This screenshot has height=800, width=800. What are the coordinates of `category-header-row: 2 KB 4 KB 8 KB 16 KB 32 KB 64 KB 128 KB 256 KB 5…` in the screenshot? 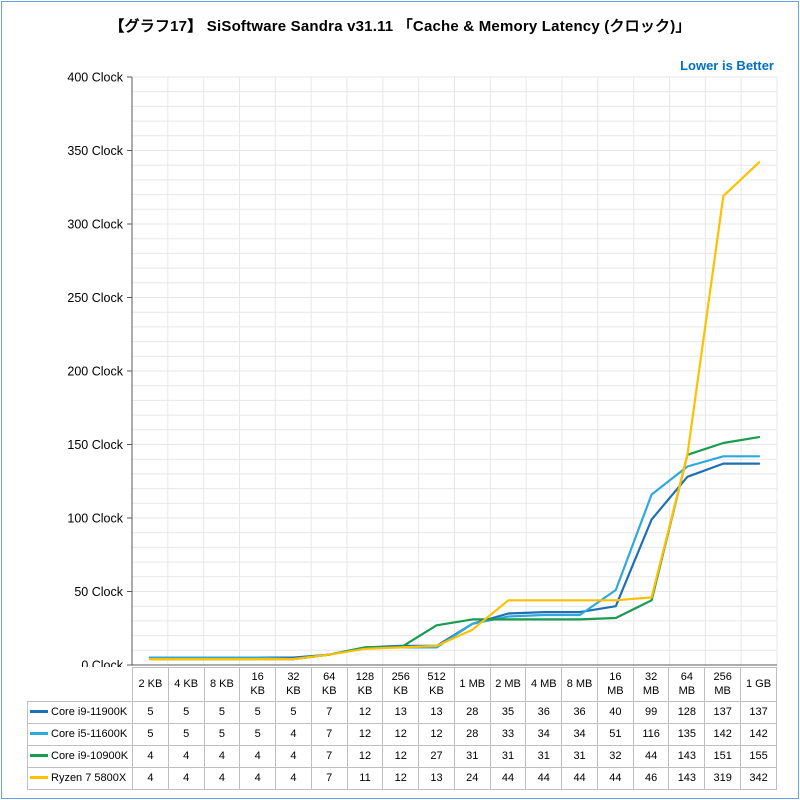 It's located at (402, 684).